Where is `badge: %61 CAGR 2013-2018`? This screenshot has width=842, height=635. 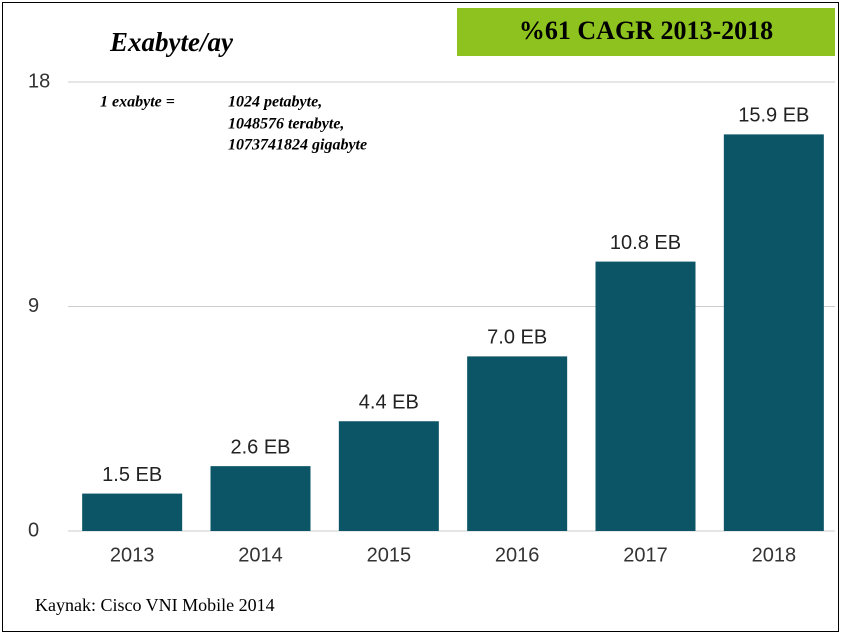
badge: %61 CAGR 2013-2018 is located at coordinates (646, 30).